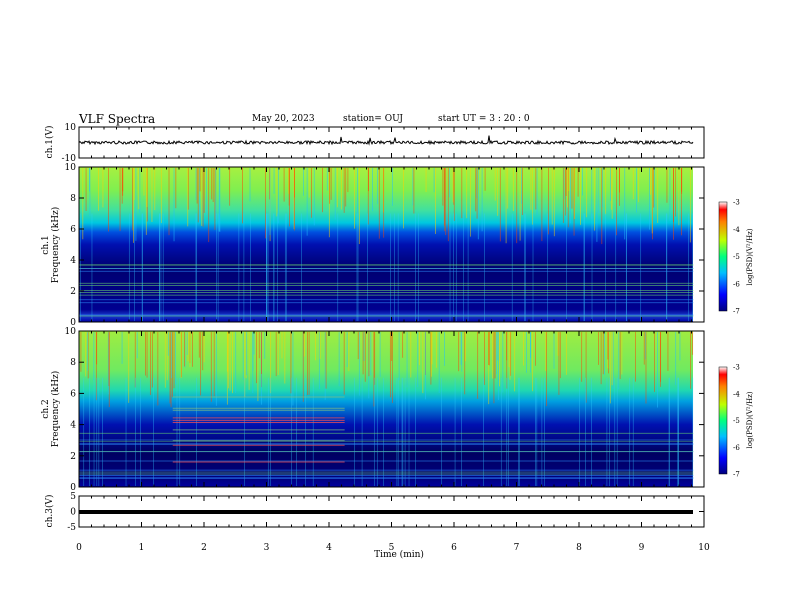 Image resolution: width=792 pixels, height=612 pixels. I want to click on ch2-colorbar-tick-labels: -3 -4 -5 -6 -7, so click(736, 421).